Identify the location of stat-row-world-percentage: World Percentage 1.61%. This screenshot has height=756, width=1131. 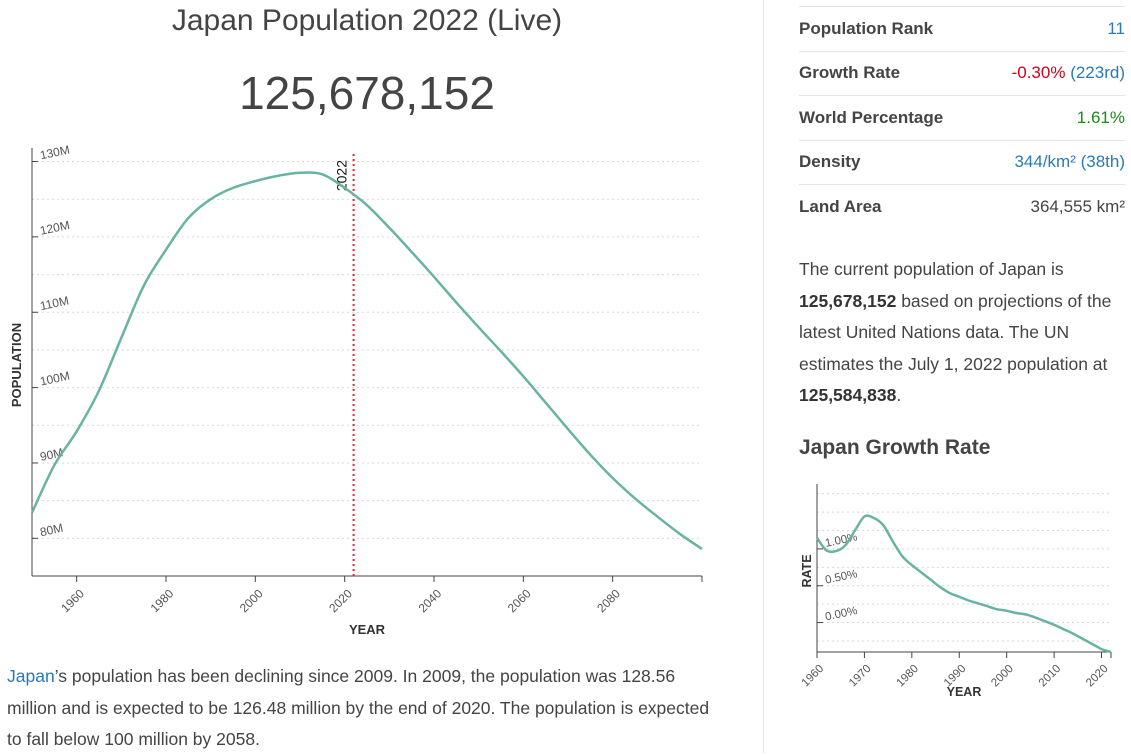
(962, 117).